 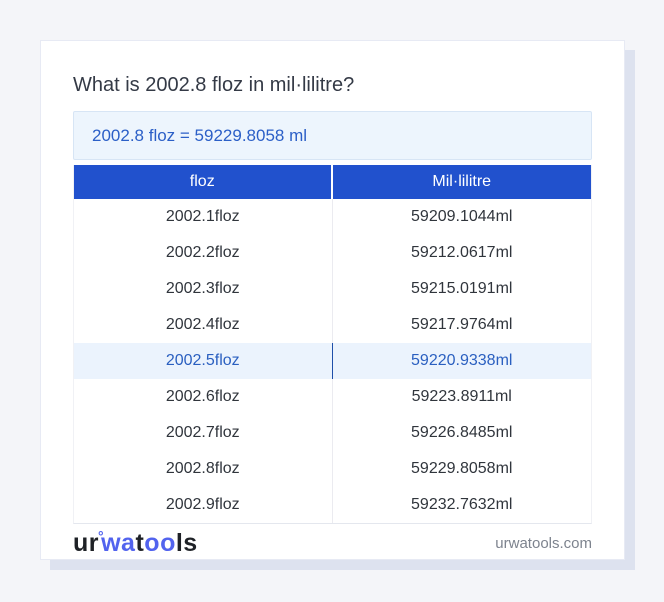 I want to click on table-row: 2002.5floz 59220.9338ml, so click(x=332, y=361).